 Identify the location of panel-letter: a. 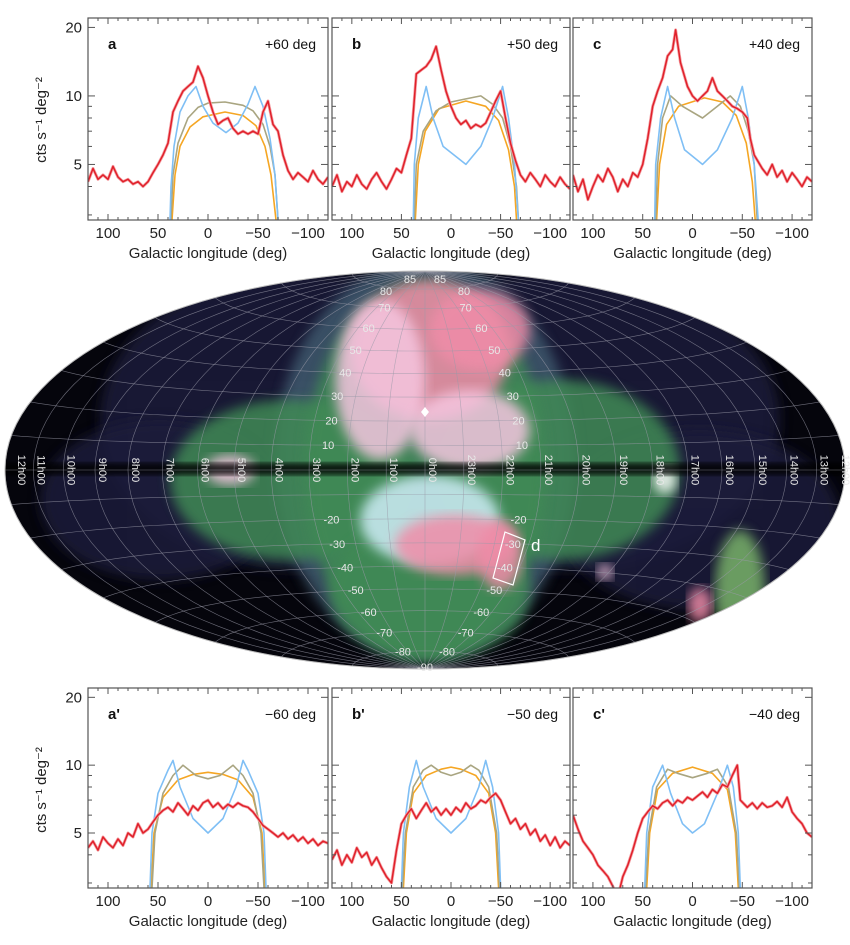
(112, 44).